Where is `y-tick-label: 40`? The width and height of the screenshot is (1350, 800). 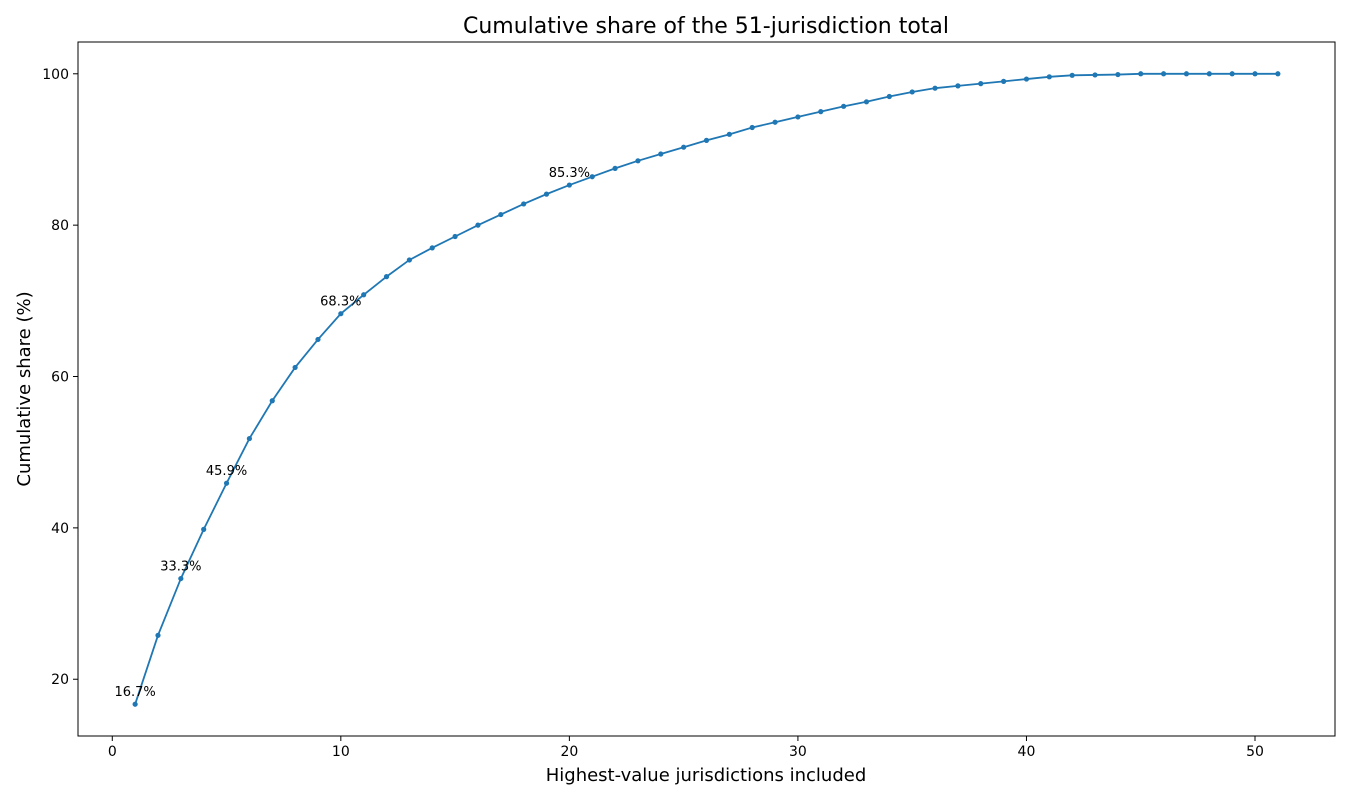
y-tick-label: 40 is located at coordinates (60, 529).